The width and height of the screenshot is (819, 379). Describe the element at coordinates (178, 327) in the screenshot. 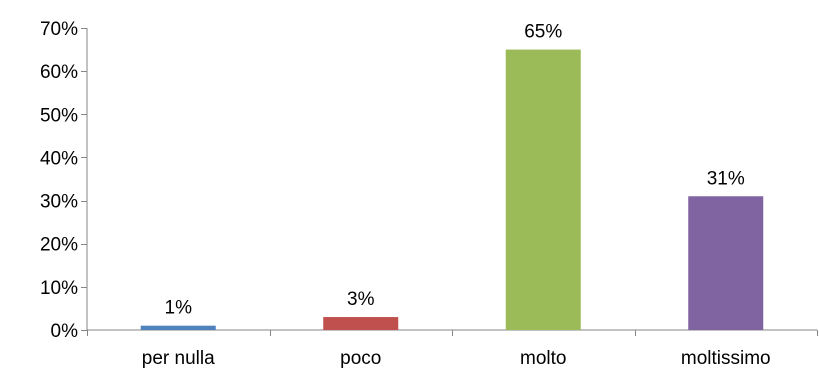

I see `bar-per-nulla` at that location.